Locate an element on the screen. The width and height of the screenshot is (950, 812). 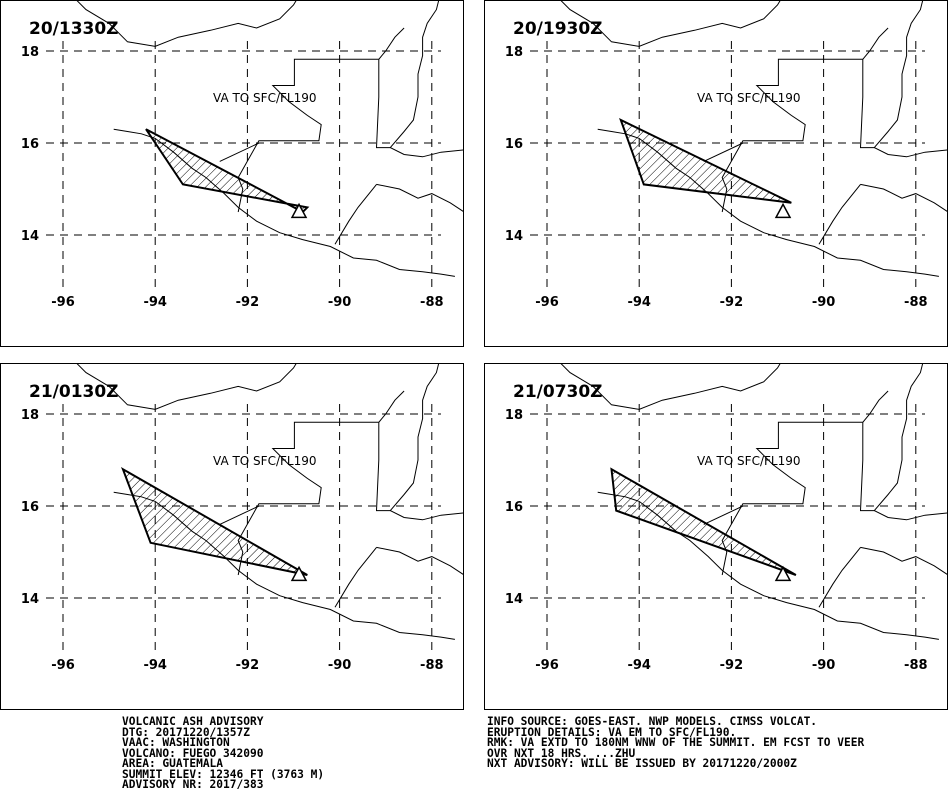
footer-line: AREA: GUATEMALA is located at coordinates (173, 763).